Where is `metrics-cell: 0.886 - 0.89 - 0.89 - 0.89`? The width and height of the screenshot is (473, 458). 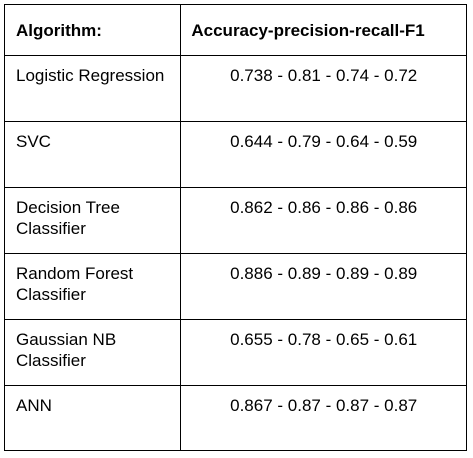 metrics-cell: 0.886 - 0.89 - 0.89 - 0.89 is located at coordinates (323, 286).